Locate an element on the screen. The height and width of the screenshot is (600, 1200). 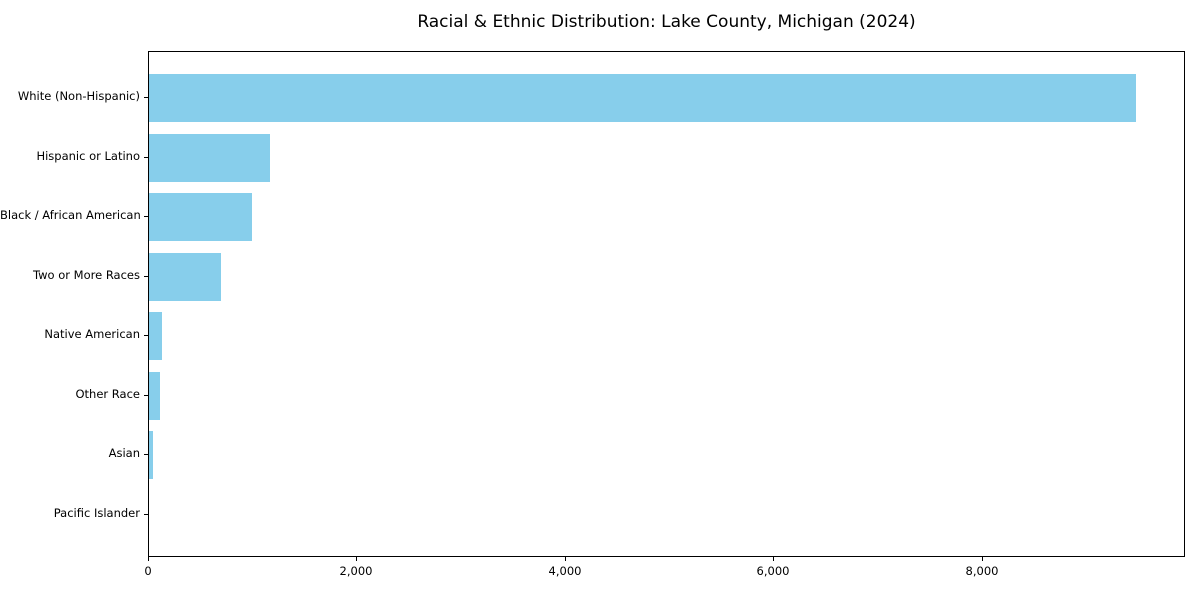
y-tick-label: Hispanic or Latino is located at coordinates (88, 156).